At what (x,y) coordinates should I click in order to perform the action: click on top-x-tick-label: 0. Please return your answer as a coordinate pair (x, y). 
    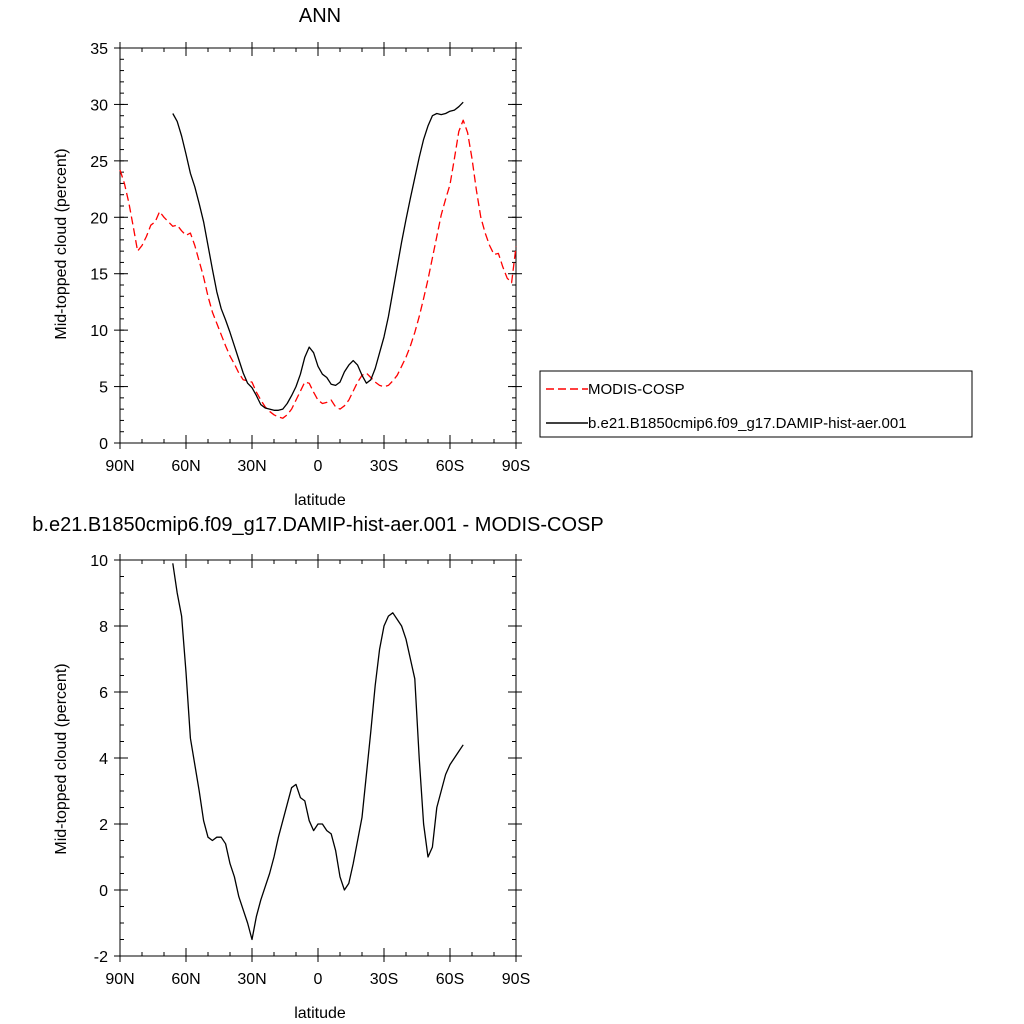
    Looking at the image, I should click on (318, 466).